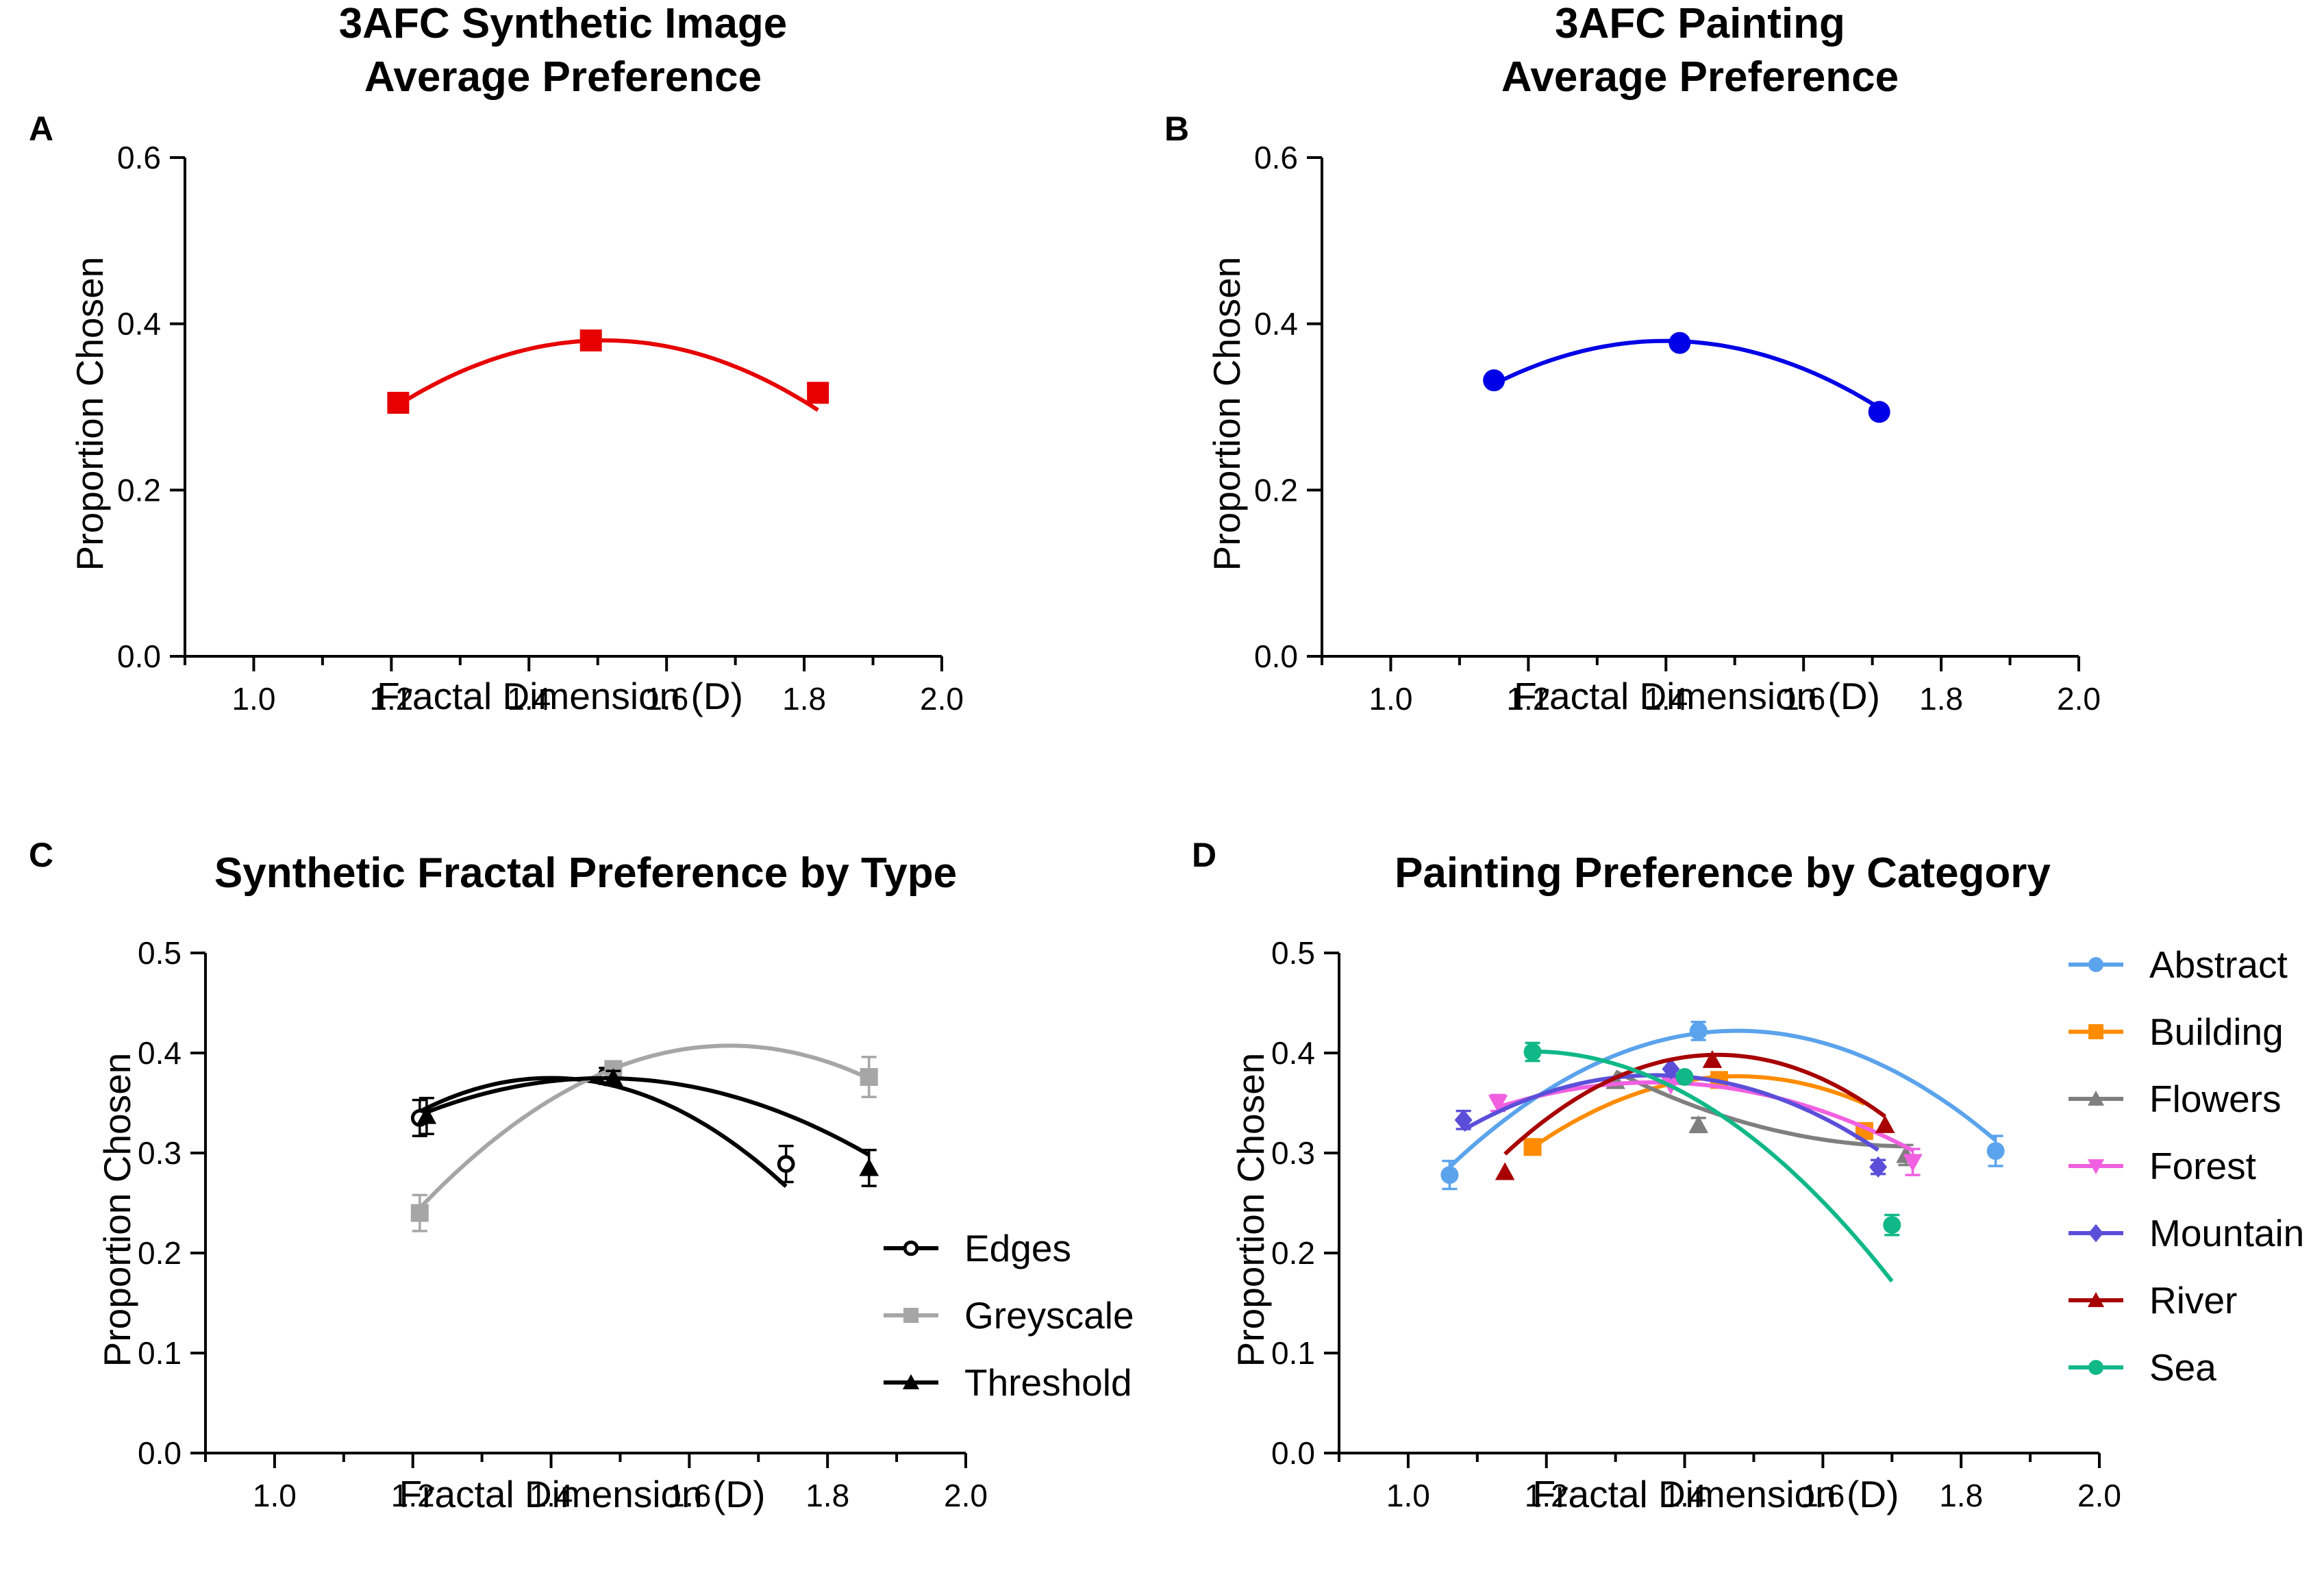  I want to click on data-point-building, so click(1532, 1147).